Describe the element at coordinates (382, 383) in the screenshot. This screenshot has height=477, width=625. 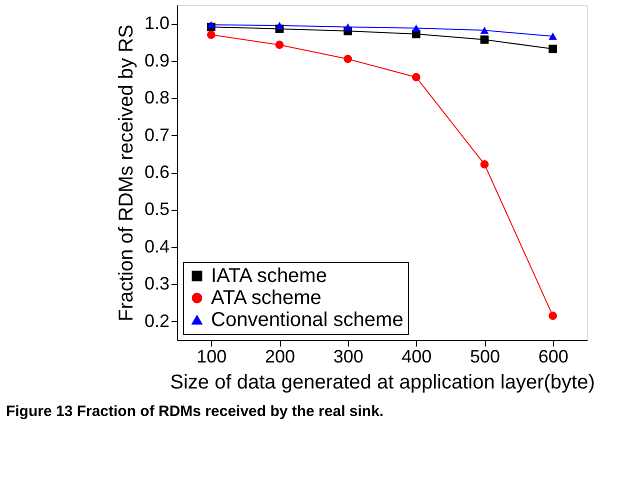
I see `x-axis-title: Size of data generated at application layer(byte)` at that location.